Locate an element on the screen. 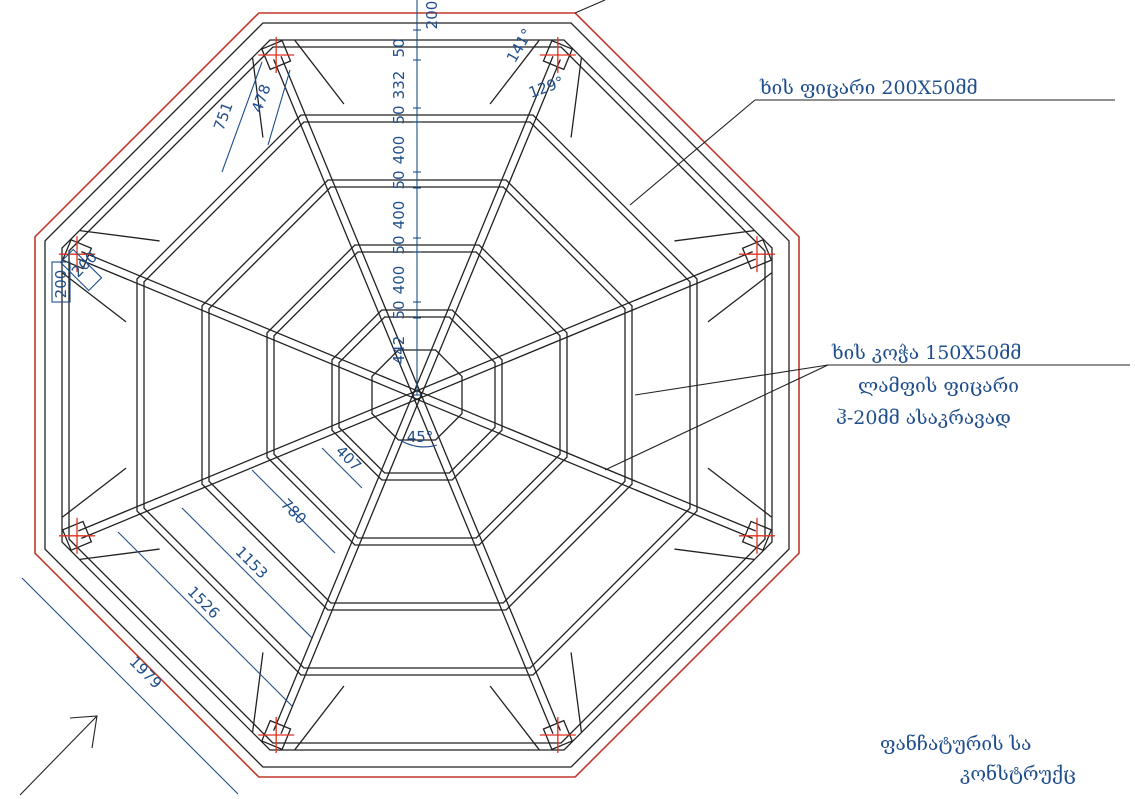 The height and width of the screenshot is (799, 1135). ring is located at coordinates (417, 395).